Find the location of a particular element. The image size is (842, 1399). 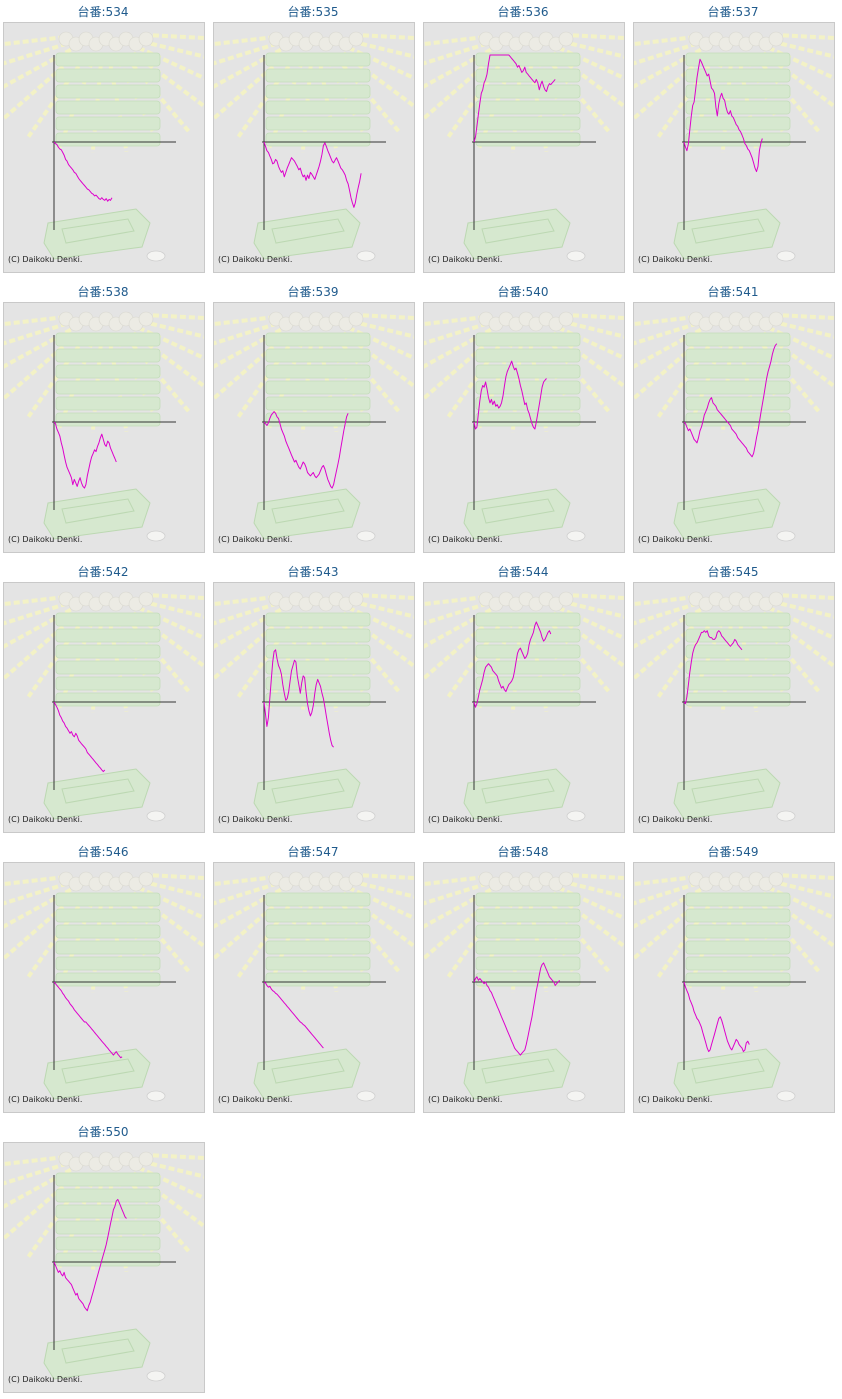

graph-cell: 台番:538 (C) Daikoku Denki. is located at coordinates (103, 418).